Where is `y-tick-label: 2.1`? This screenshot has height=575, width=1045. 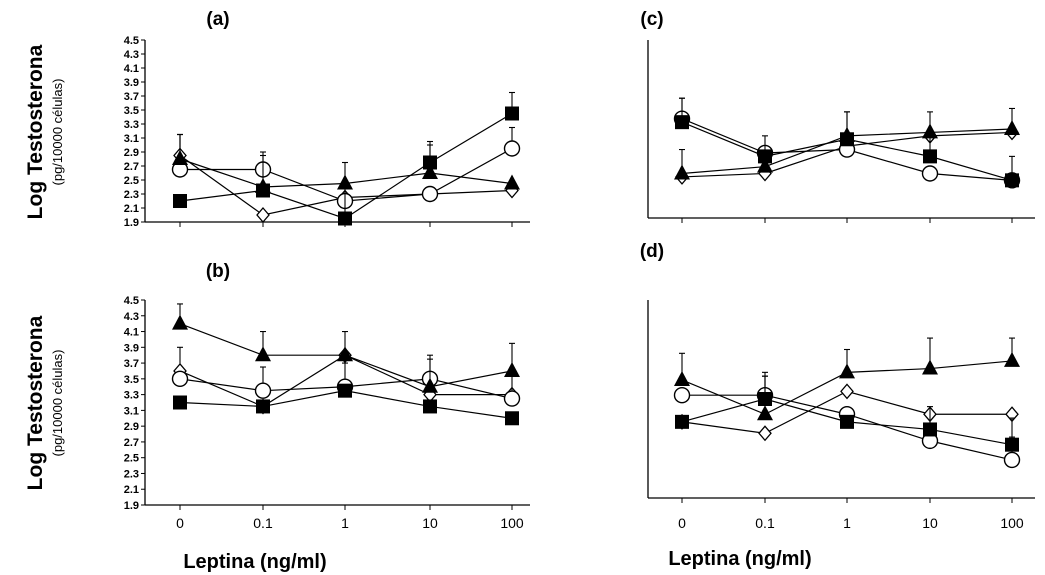 y-tick-label: 2.1 is located at coordinates (131, 209).